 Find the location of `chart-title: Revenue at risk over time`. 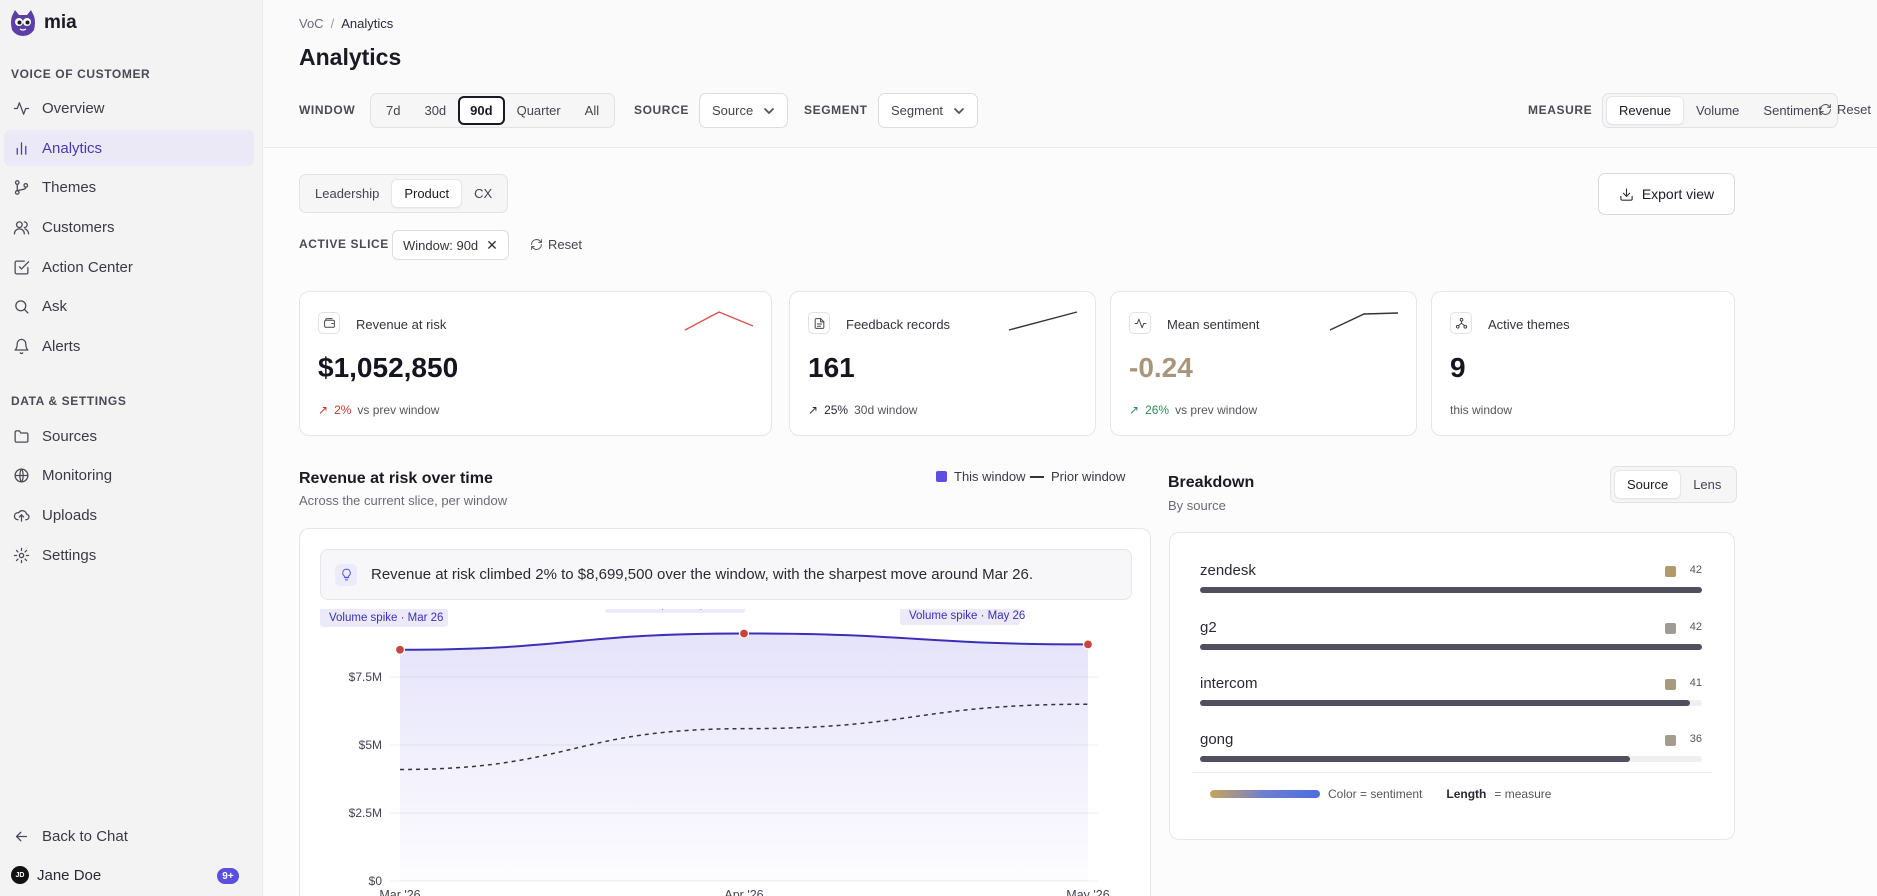

chart-title: Revenue at risk over time is located at coordinates (396, 478).